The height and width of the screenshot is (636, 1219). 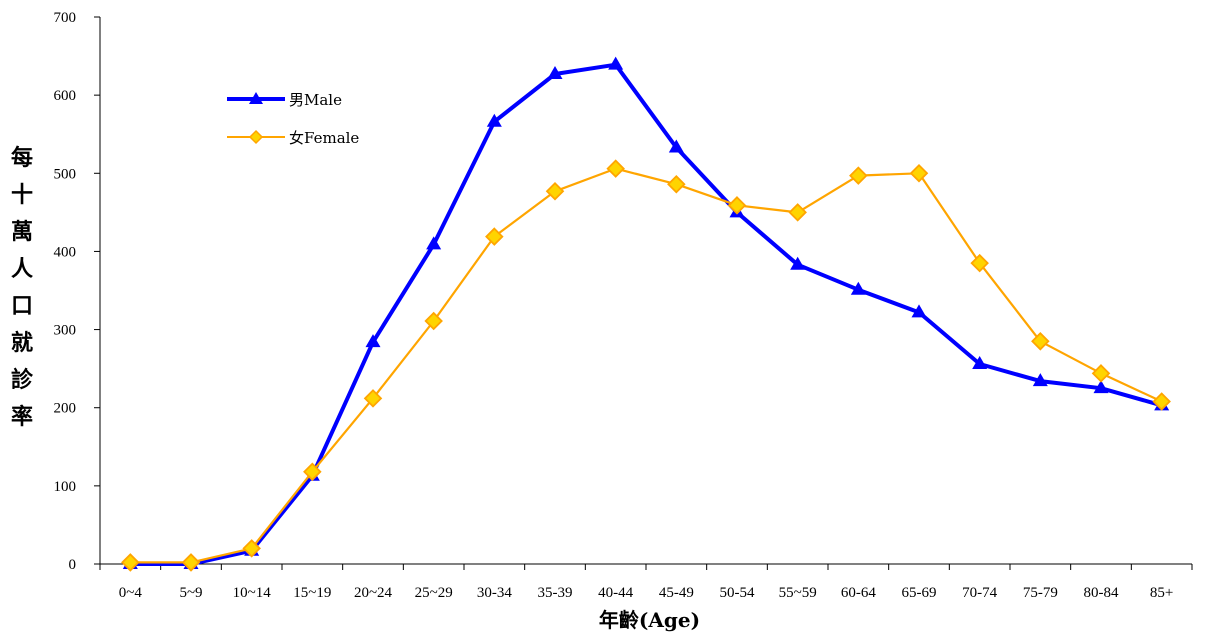 What do you see at coordinates (65, 331) in the screenshot?
I see `y-tick-label: 300` at bounding box center [65, 331].